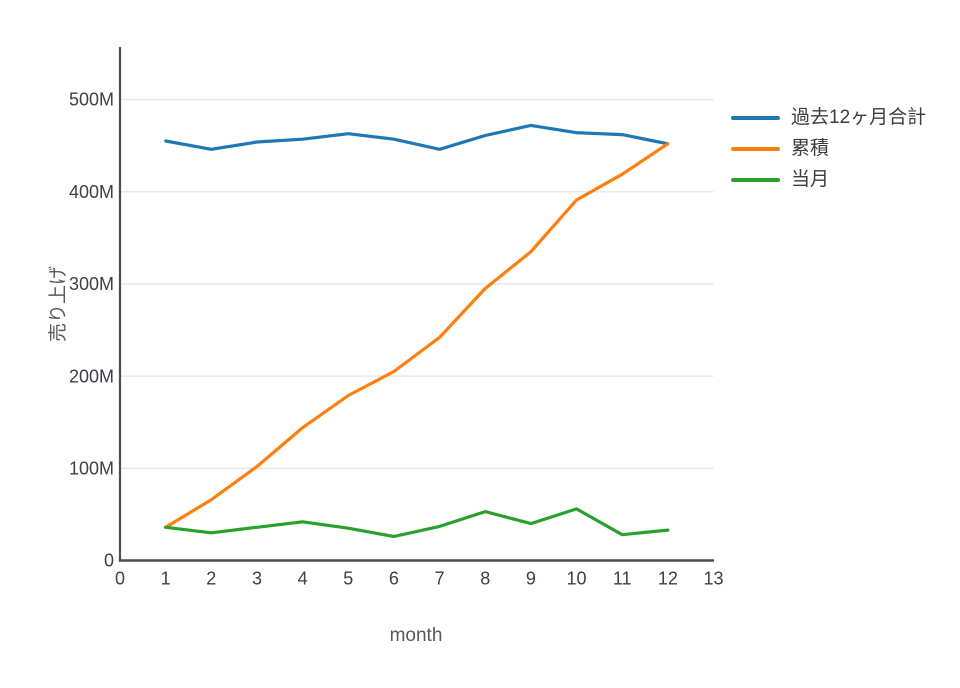 The height and width of the screenshot is (688, 960). Describe the element at coordinates (58, 304) in the screenshot. I see `y-axis-title: 売り上げ` at that location.